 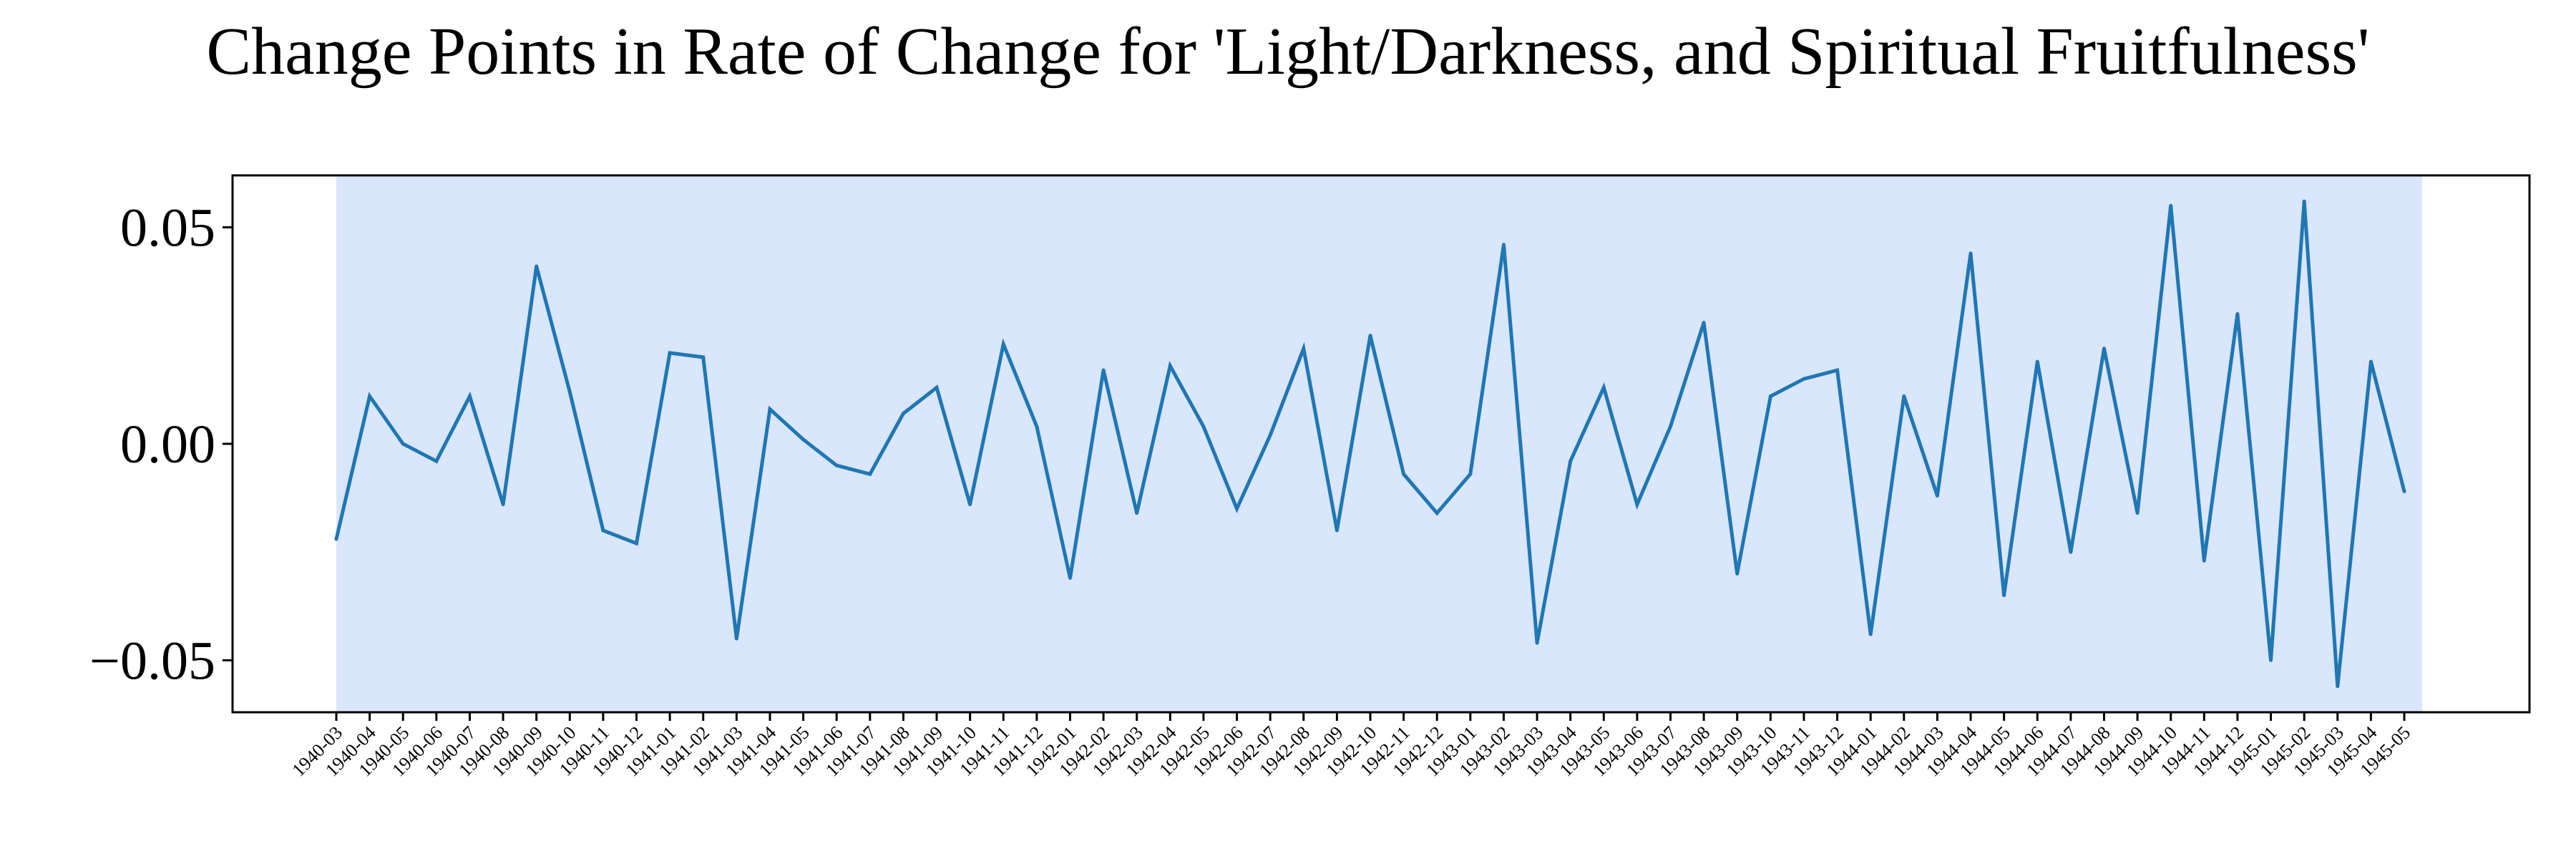 I want to click on y-axis: −0.05 0.00 0.05, so click(x=161, y=444).